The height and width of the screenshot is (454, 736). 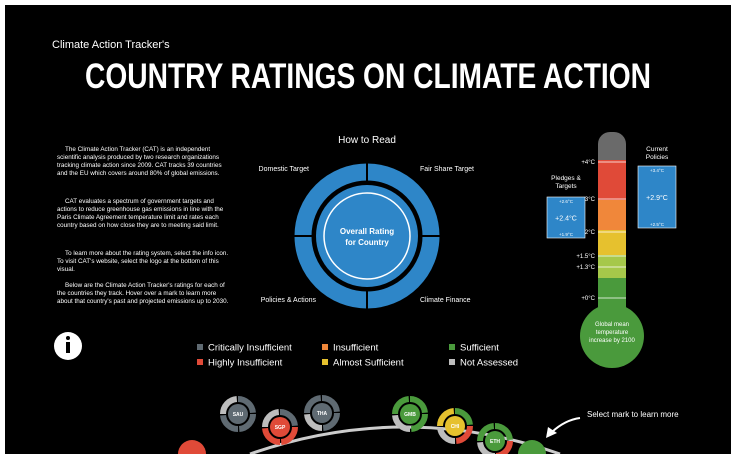 I want to click on rating-outline, so click(x=367, y=236).